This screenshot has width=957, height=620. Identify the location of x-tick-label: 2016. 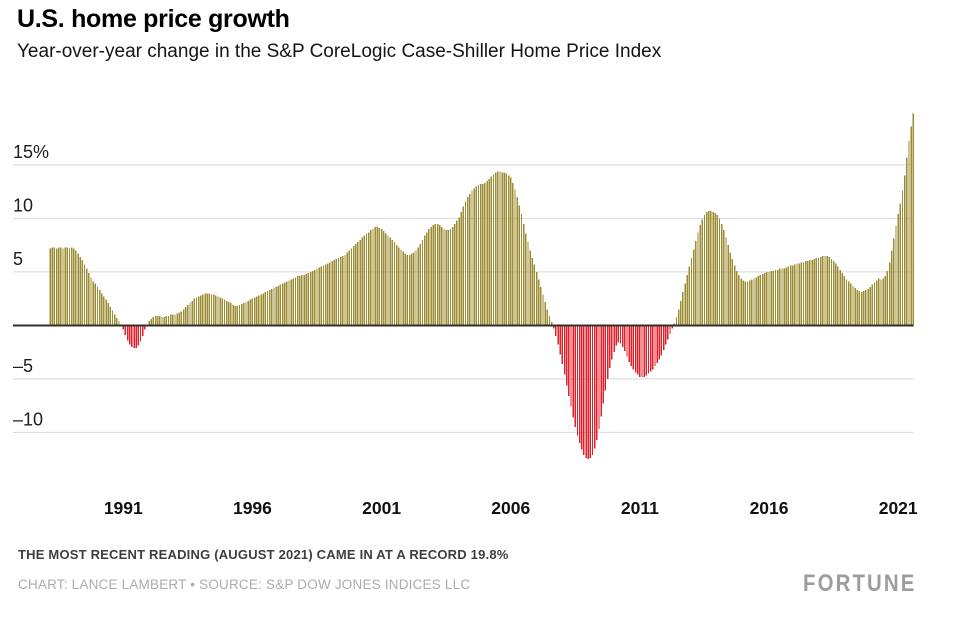
(769, 508).